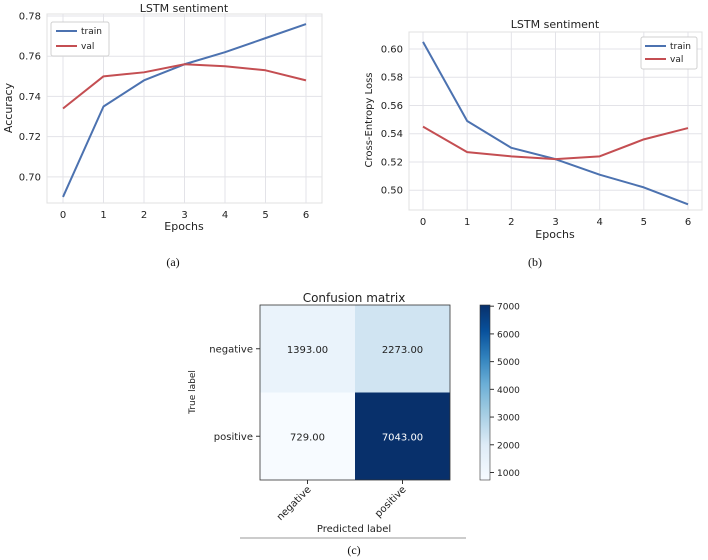 The width and height of the screenshot is (708, 560). Describe the element at coordinates (392, 191) in the screenshot. I see `b-y-tick-label: 0.50` at that location.